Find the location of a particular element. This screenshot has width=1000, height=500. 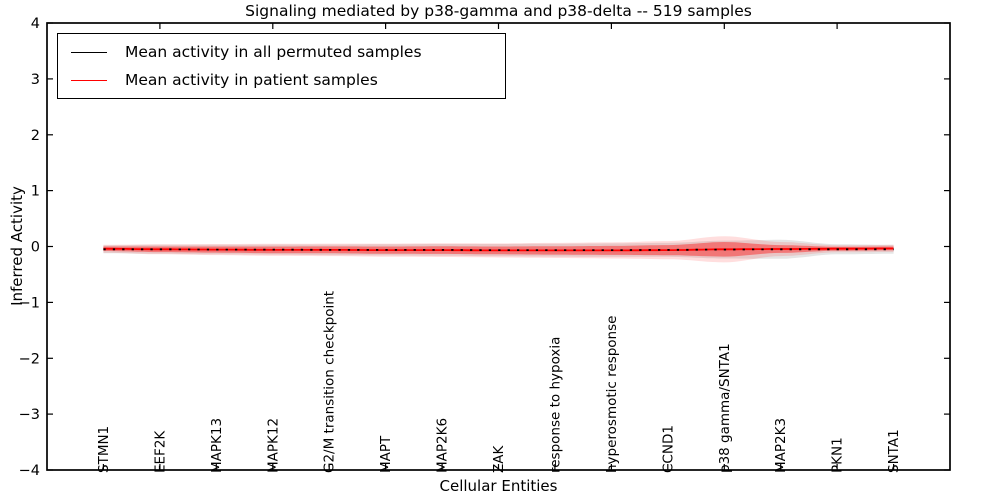

y-tick-label: 3 is located at coordinates (35, 80).